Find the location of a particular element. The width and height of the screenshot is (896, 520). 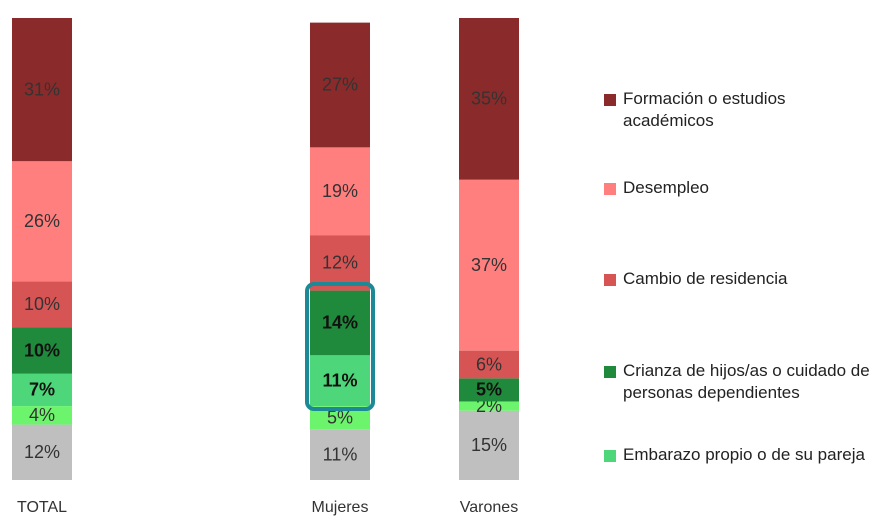

legend-entry: Embarazo propio o de su pareja is located at coordinates (739, 455).